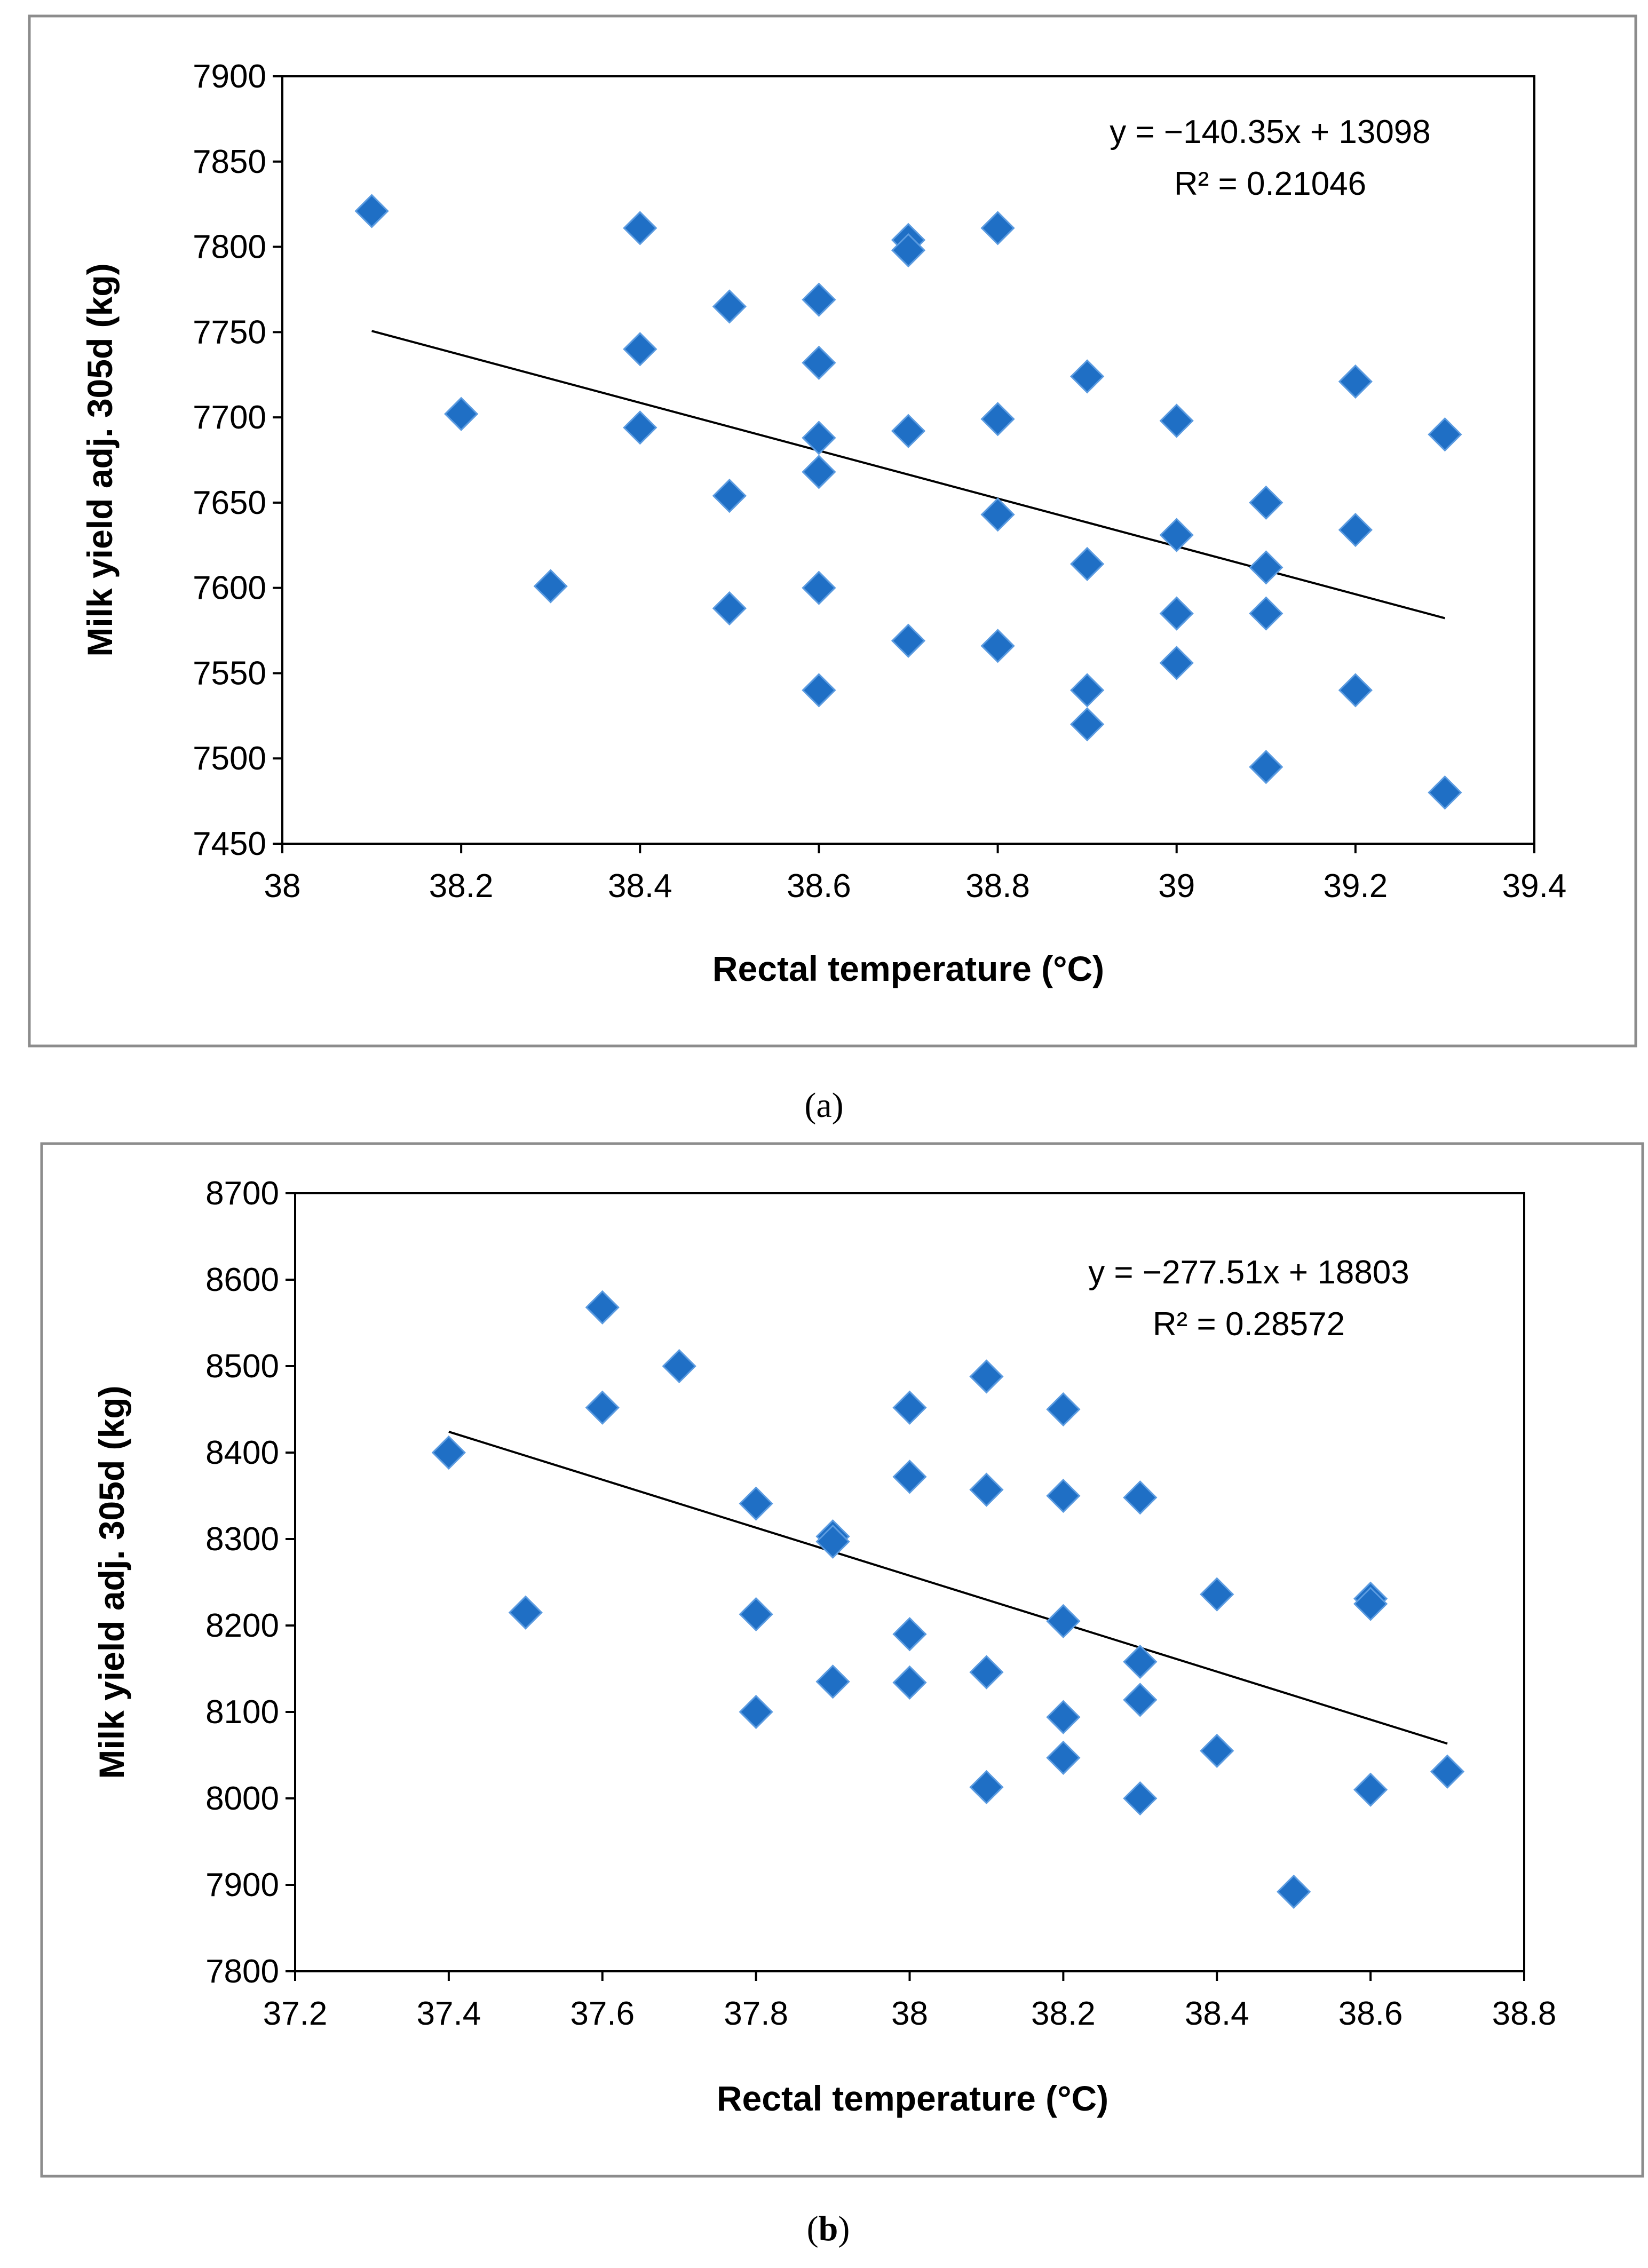 The height and width of the screenshot is (2268, 1648). What do you see at coordinates (1249, 1324) in the screenshot?
I see `r-squared-b: R² = 0.28572` at bounding box center [1249, 1324].